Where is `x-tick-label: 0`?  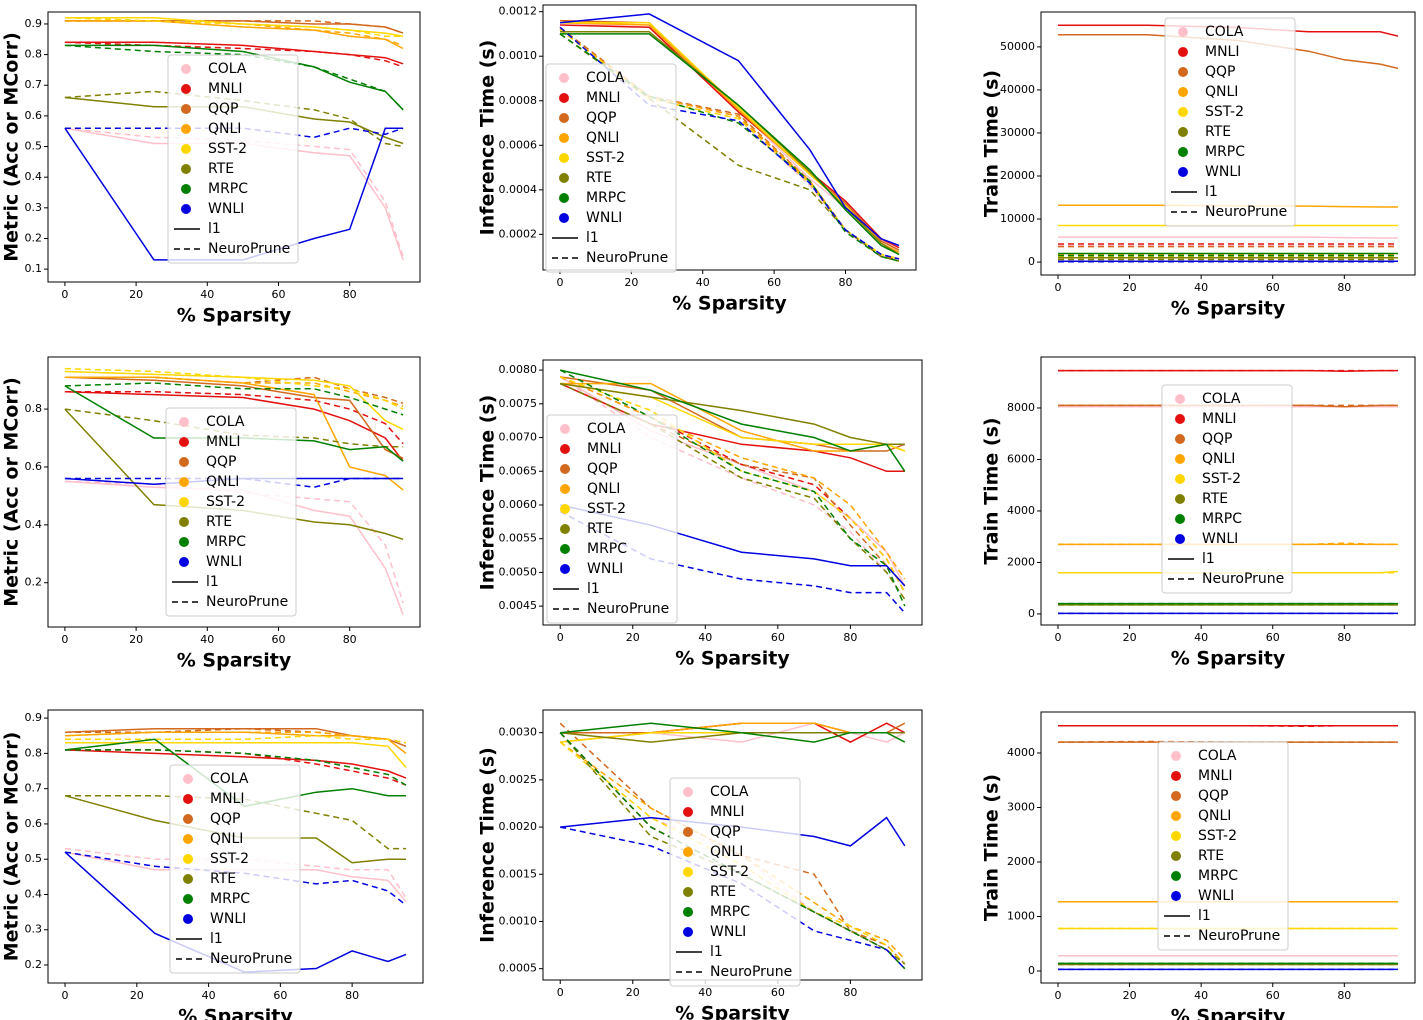 x-tick-label: 0 is located at coordinates (1058, 287).